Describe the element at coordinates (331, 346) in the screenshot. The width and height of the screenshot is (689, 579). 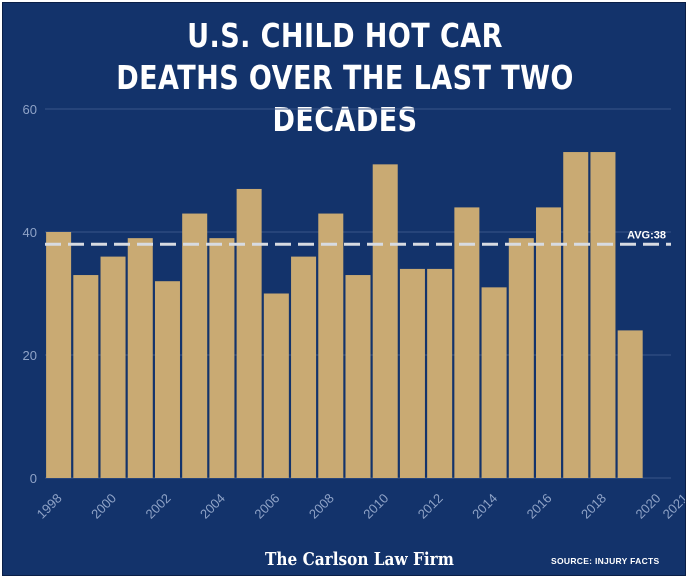
I see `bar-2008` at that location.